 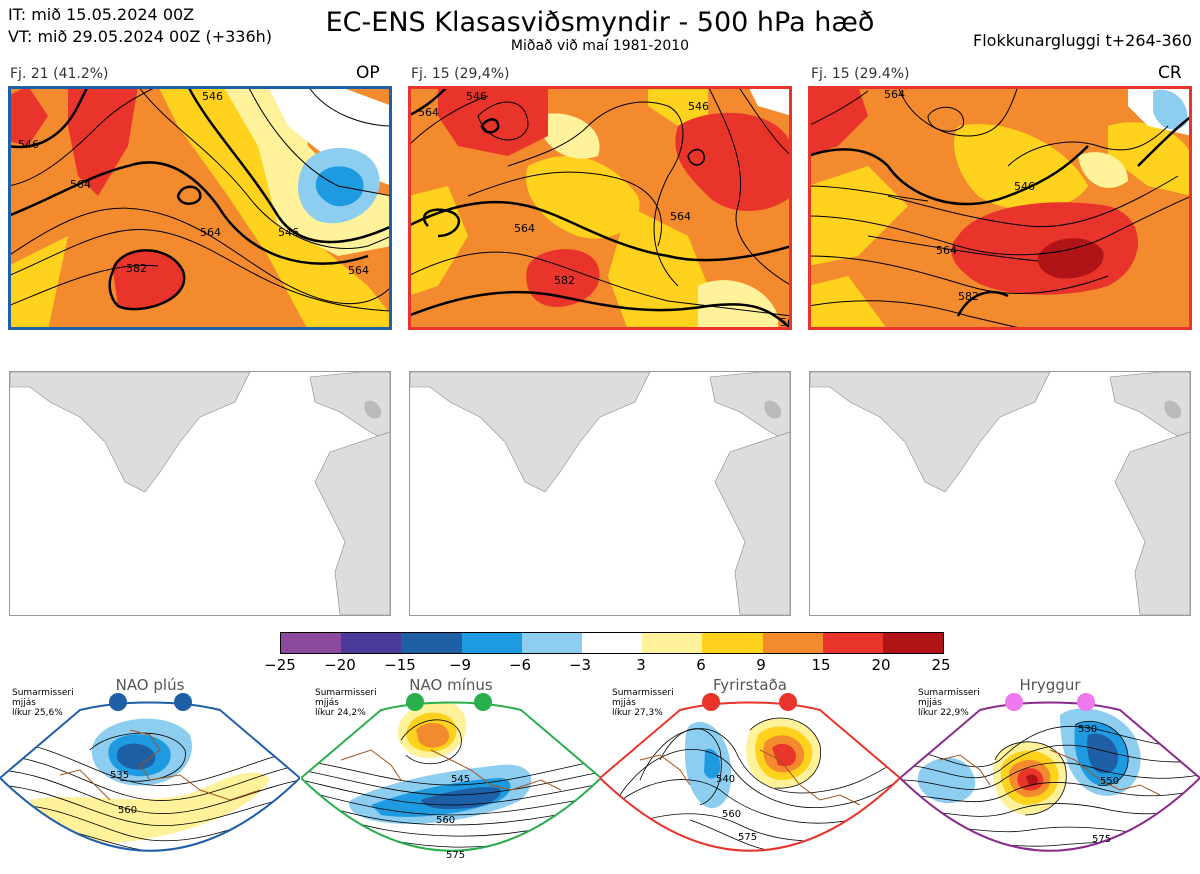 I want to click on cluster-1-frame, so click(x=200, y=208).